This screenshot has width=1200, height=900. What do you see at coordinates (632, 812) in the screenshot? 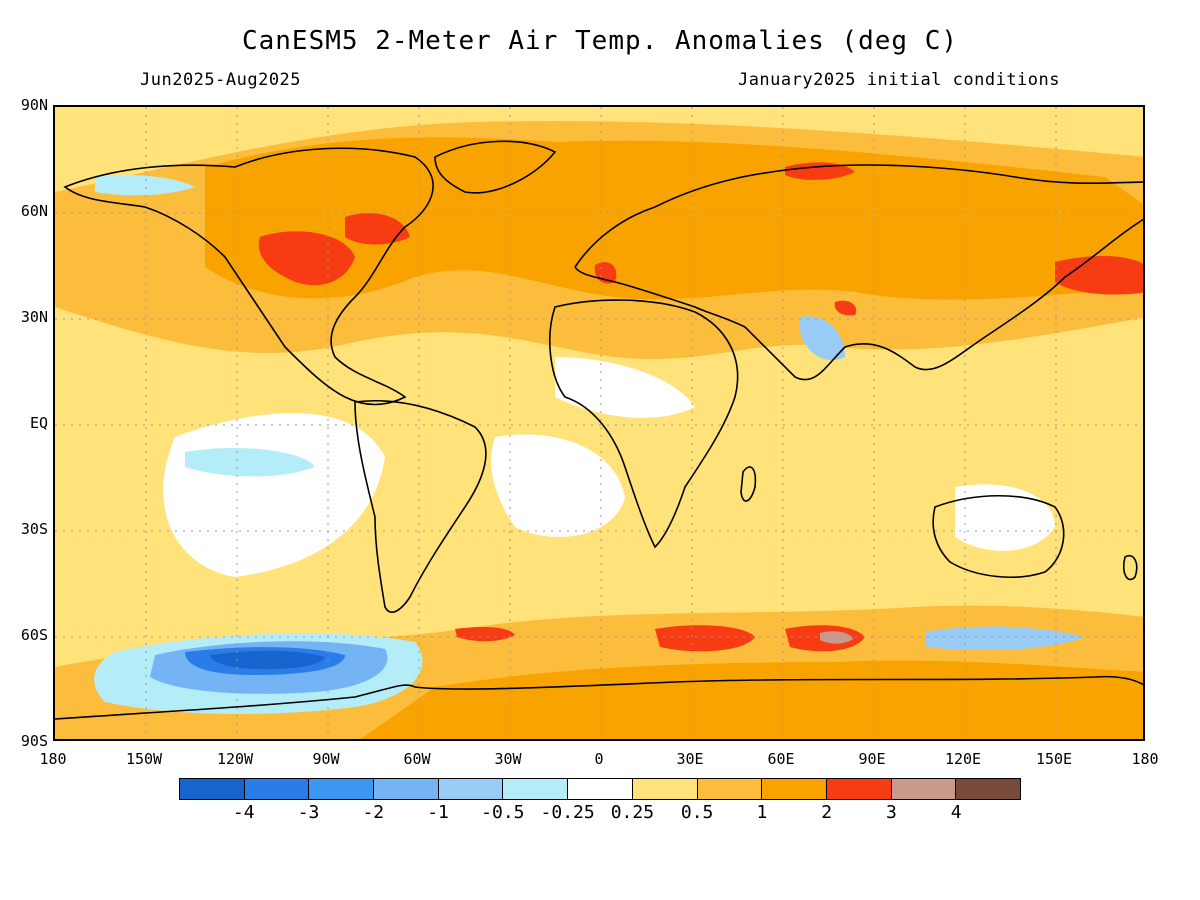
I see `colorbar-tick-label: 0.25` at bounding box center [632, 812].